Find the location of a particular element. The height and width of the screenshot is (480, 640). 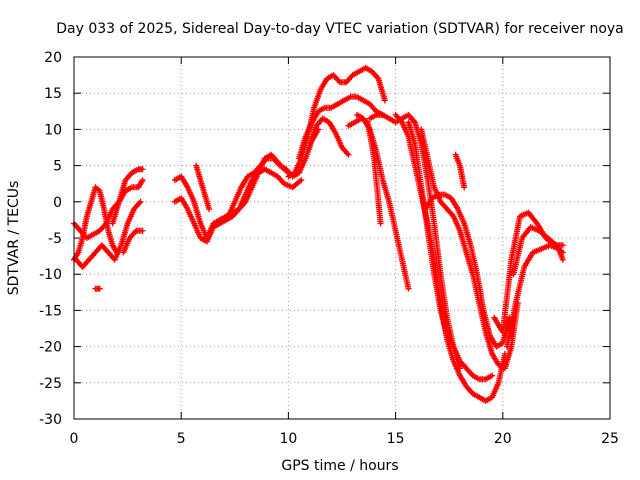

y-tick-label: -25 is located at coordinates (50, 384).